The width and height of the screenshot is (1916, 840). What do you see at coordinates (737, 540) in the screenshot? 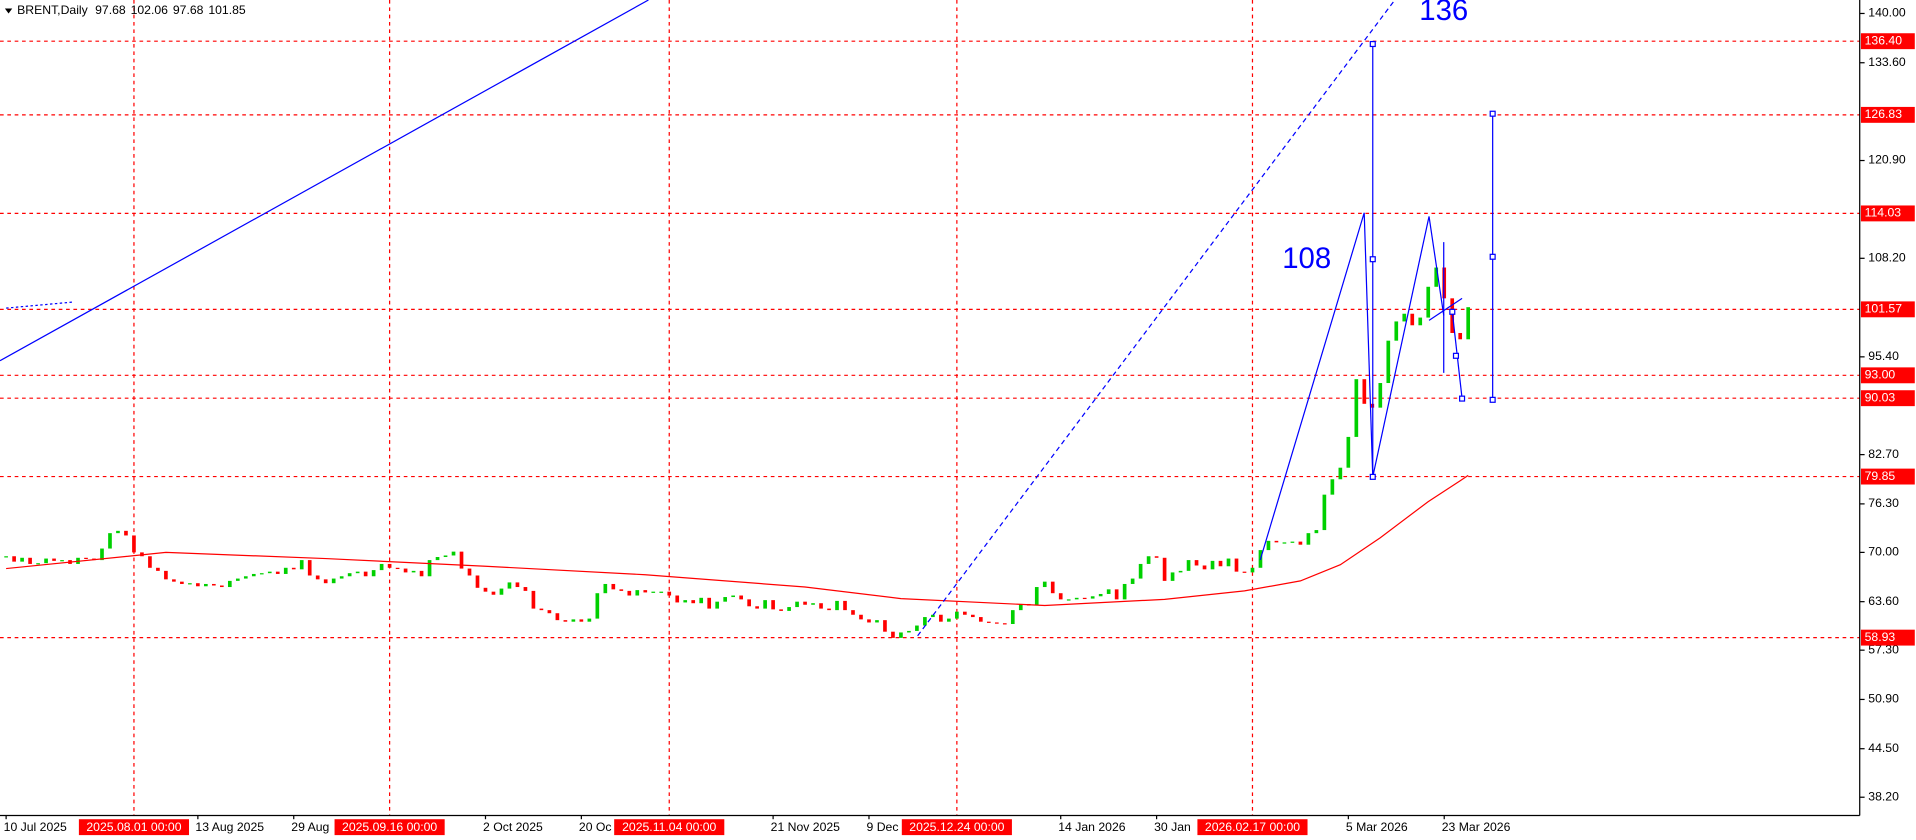
I see `moving-average` at bounding box center [737, 540].